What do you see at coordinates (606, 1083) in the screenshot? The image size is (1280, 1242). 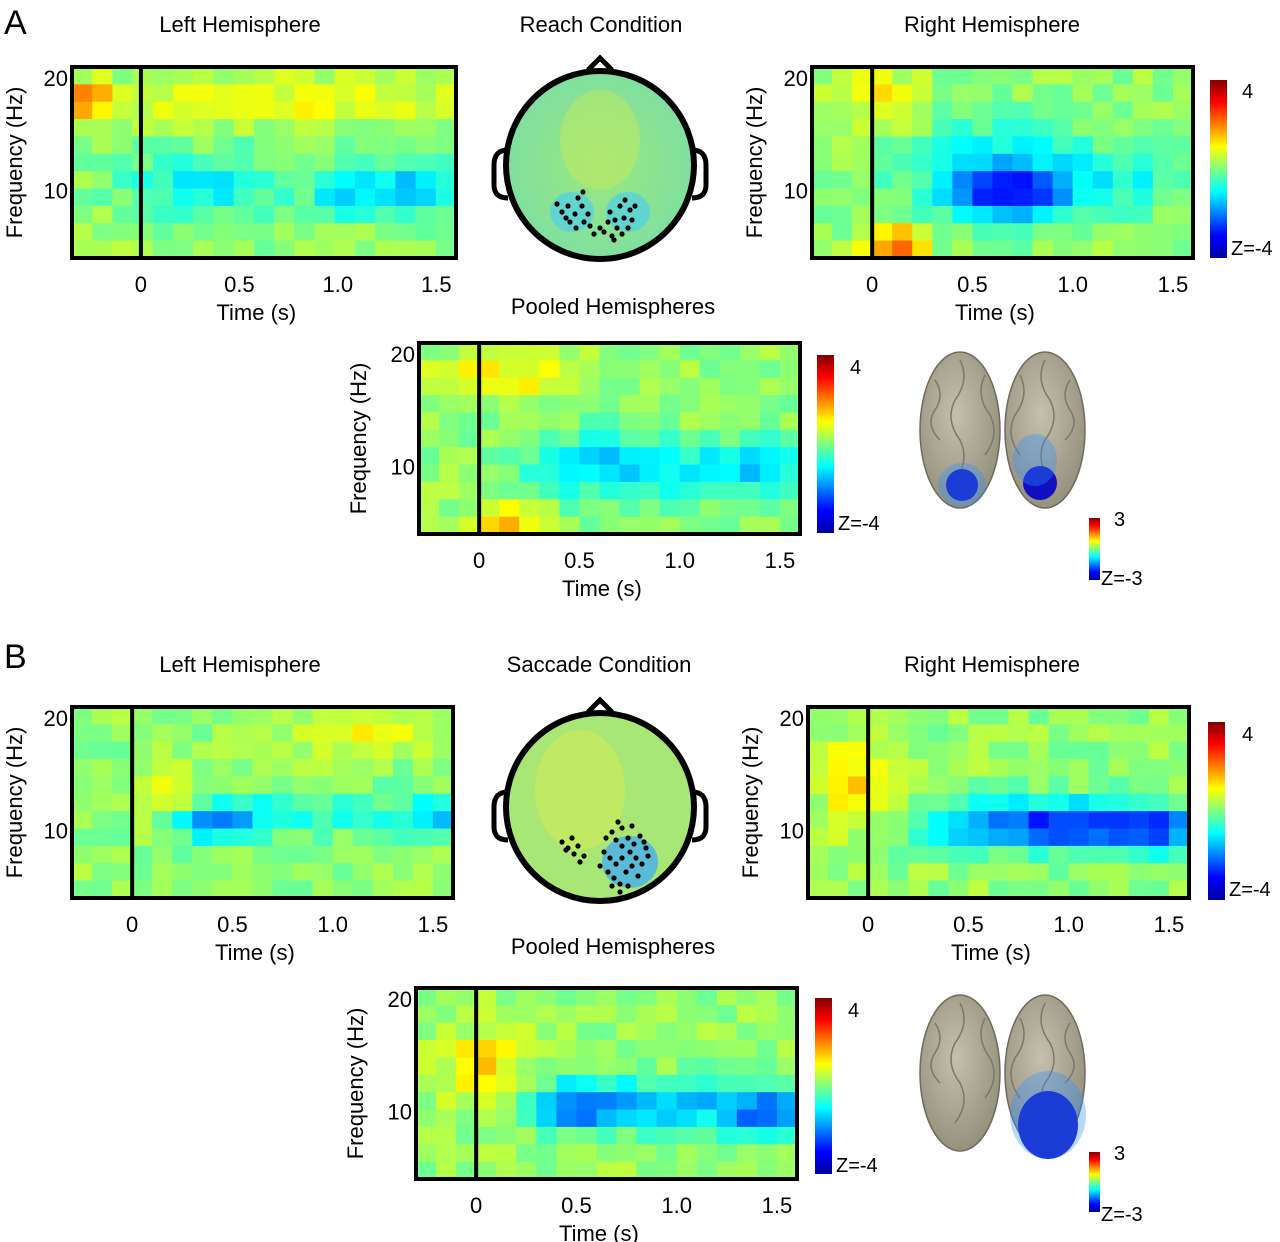 I see `plot-frame` at bounding box center [606, 1083].